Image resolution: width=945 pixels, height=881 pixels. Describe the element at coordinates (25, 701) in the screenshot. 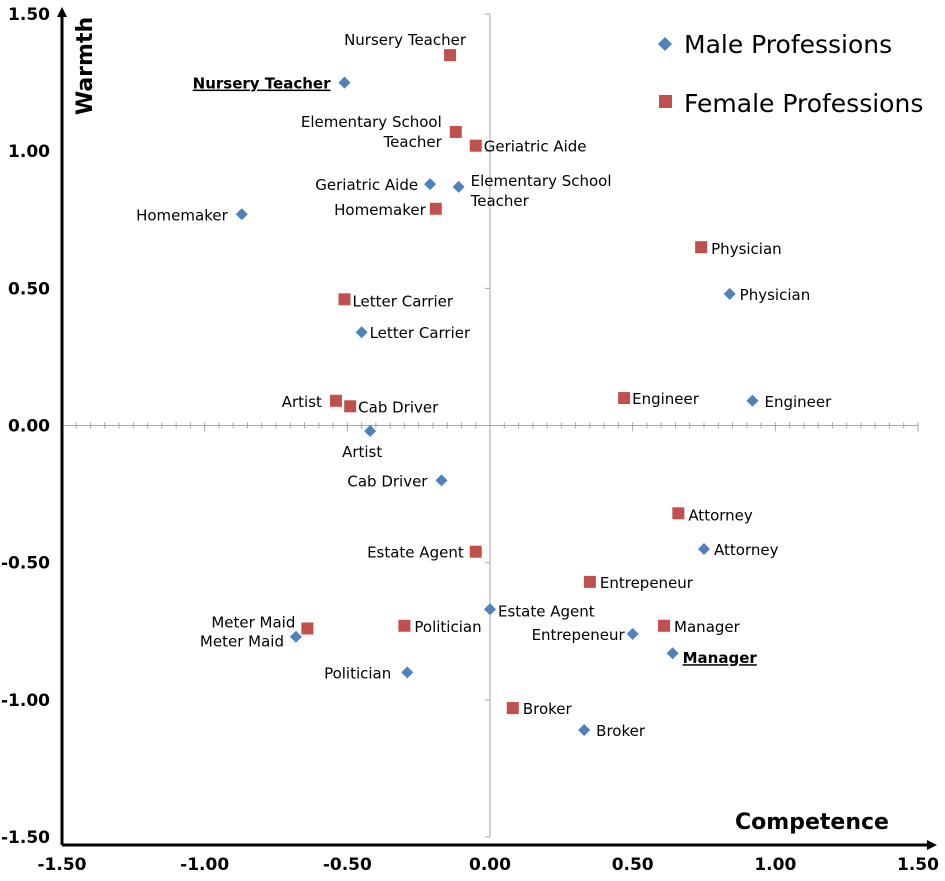

I see `y-tick-label: -1.00` at that location.